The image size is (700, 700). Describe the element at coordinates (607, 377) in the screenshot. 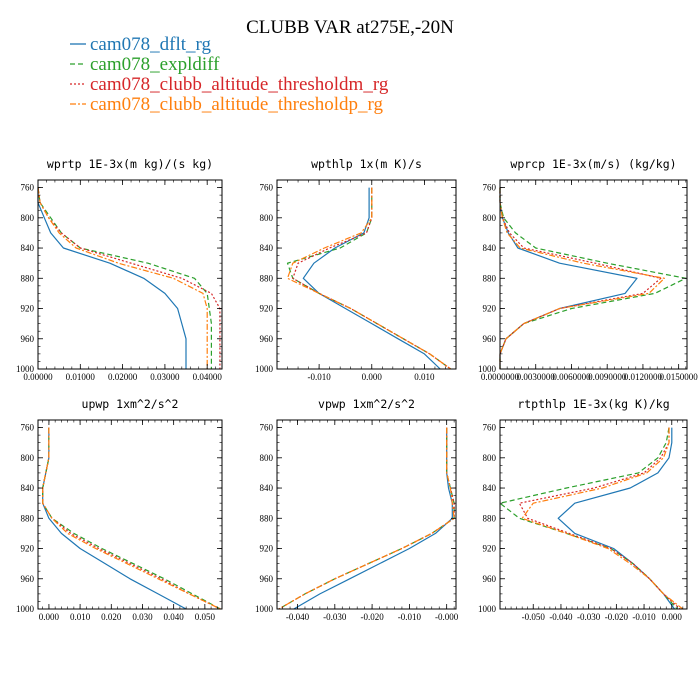

I see `x-tick-label: 0.0090000` at that location.